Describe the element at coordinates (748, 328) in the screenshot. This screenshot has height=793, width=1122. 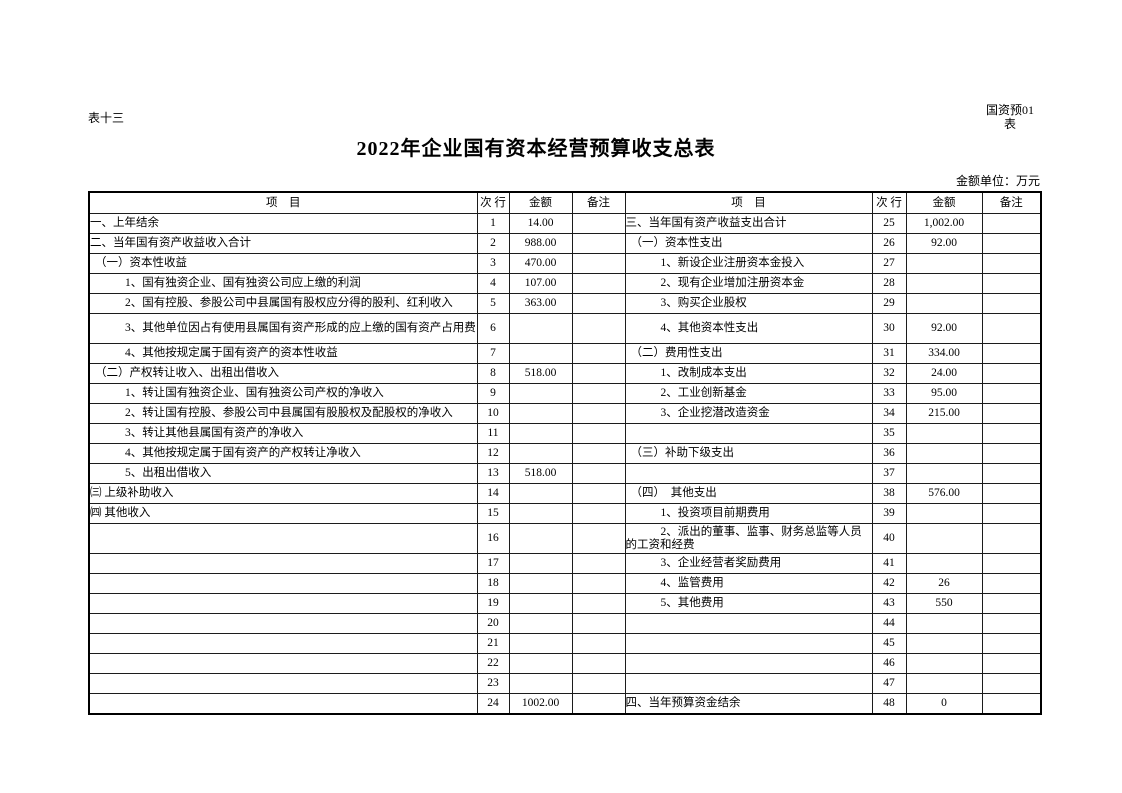
I see `right-item-cell: 4、其他资本性支出` at that location.